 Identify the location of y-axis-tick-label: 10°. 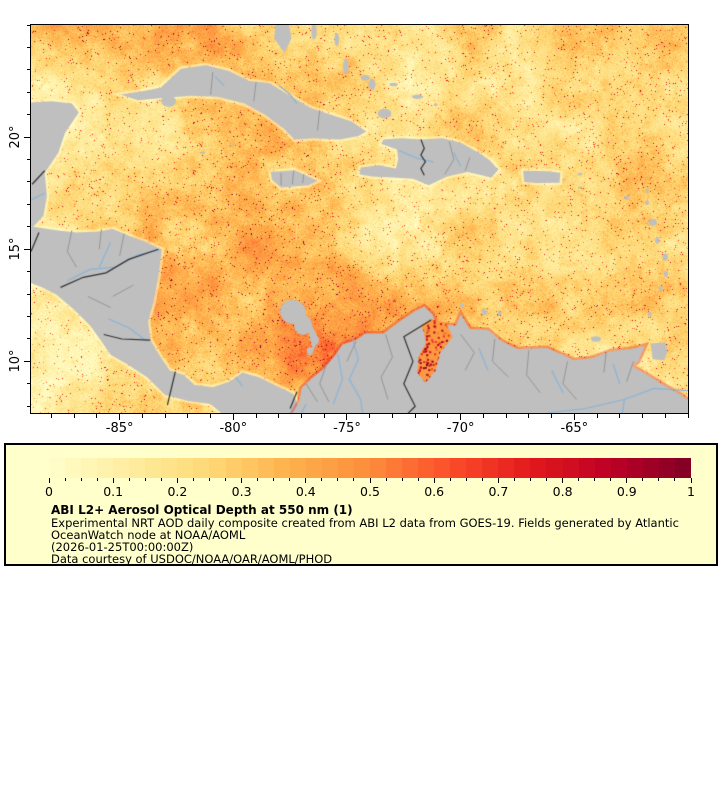
(15, 361).